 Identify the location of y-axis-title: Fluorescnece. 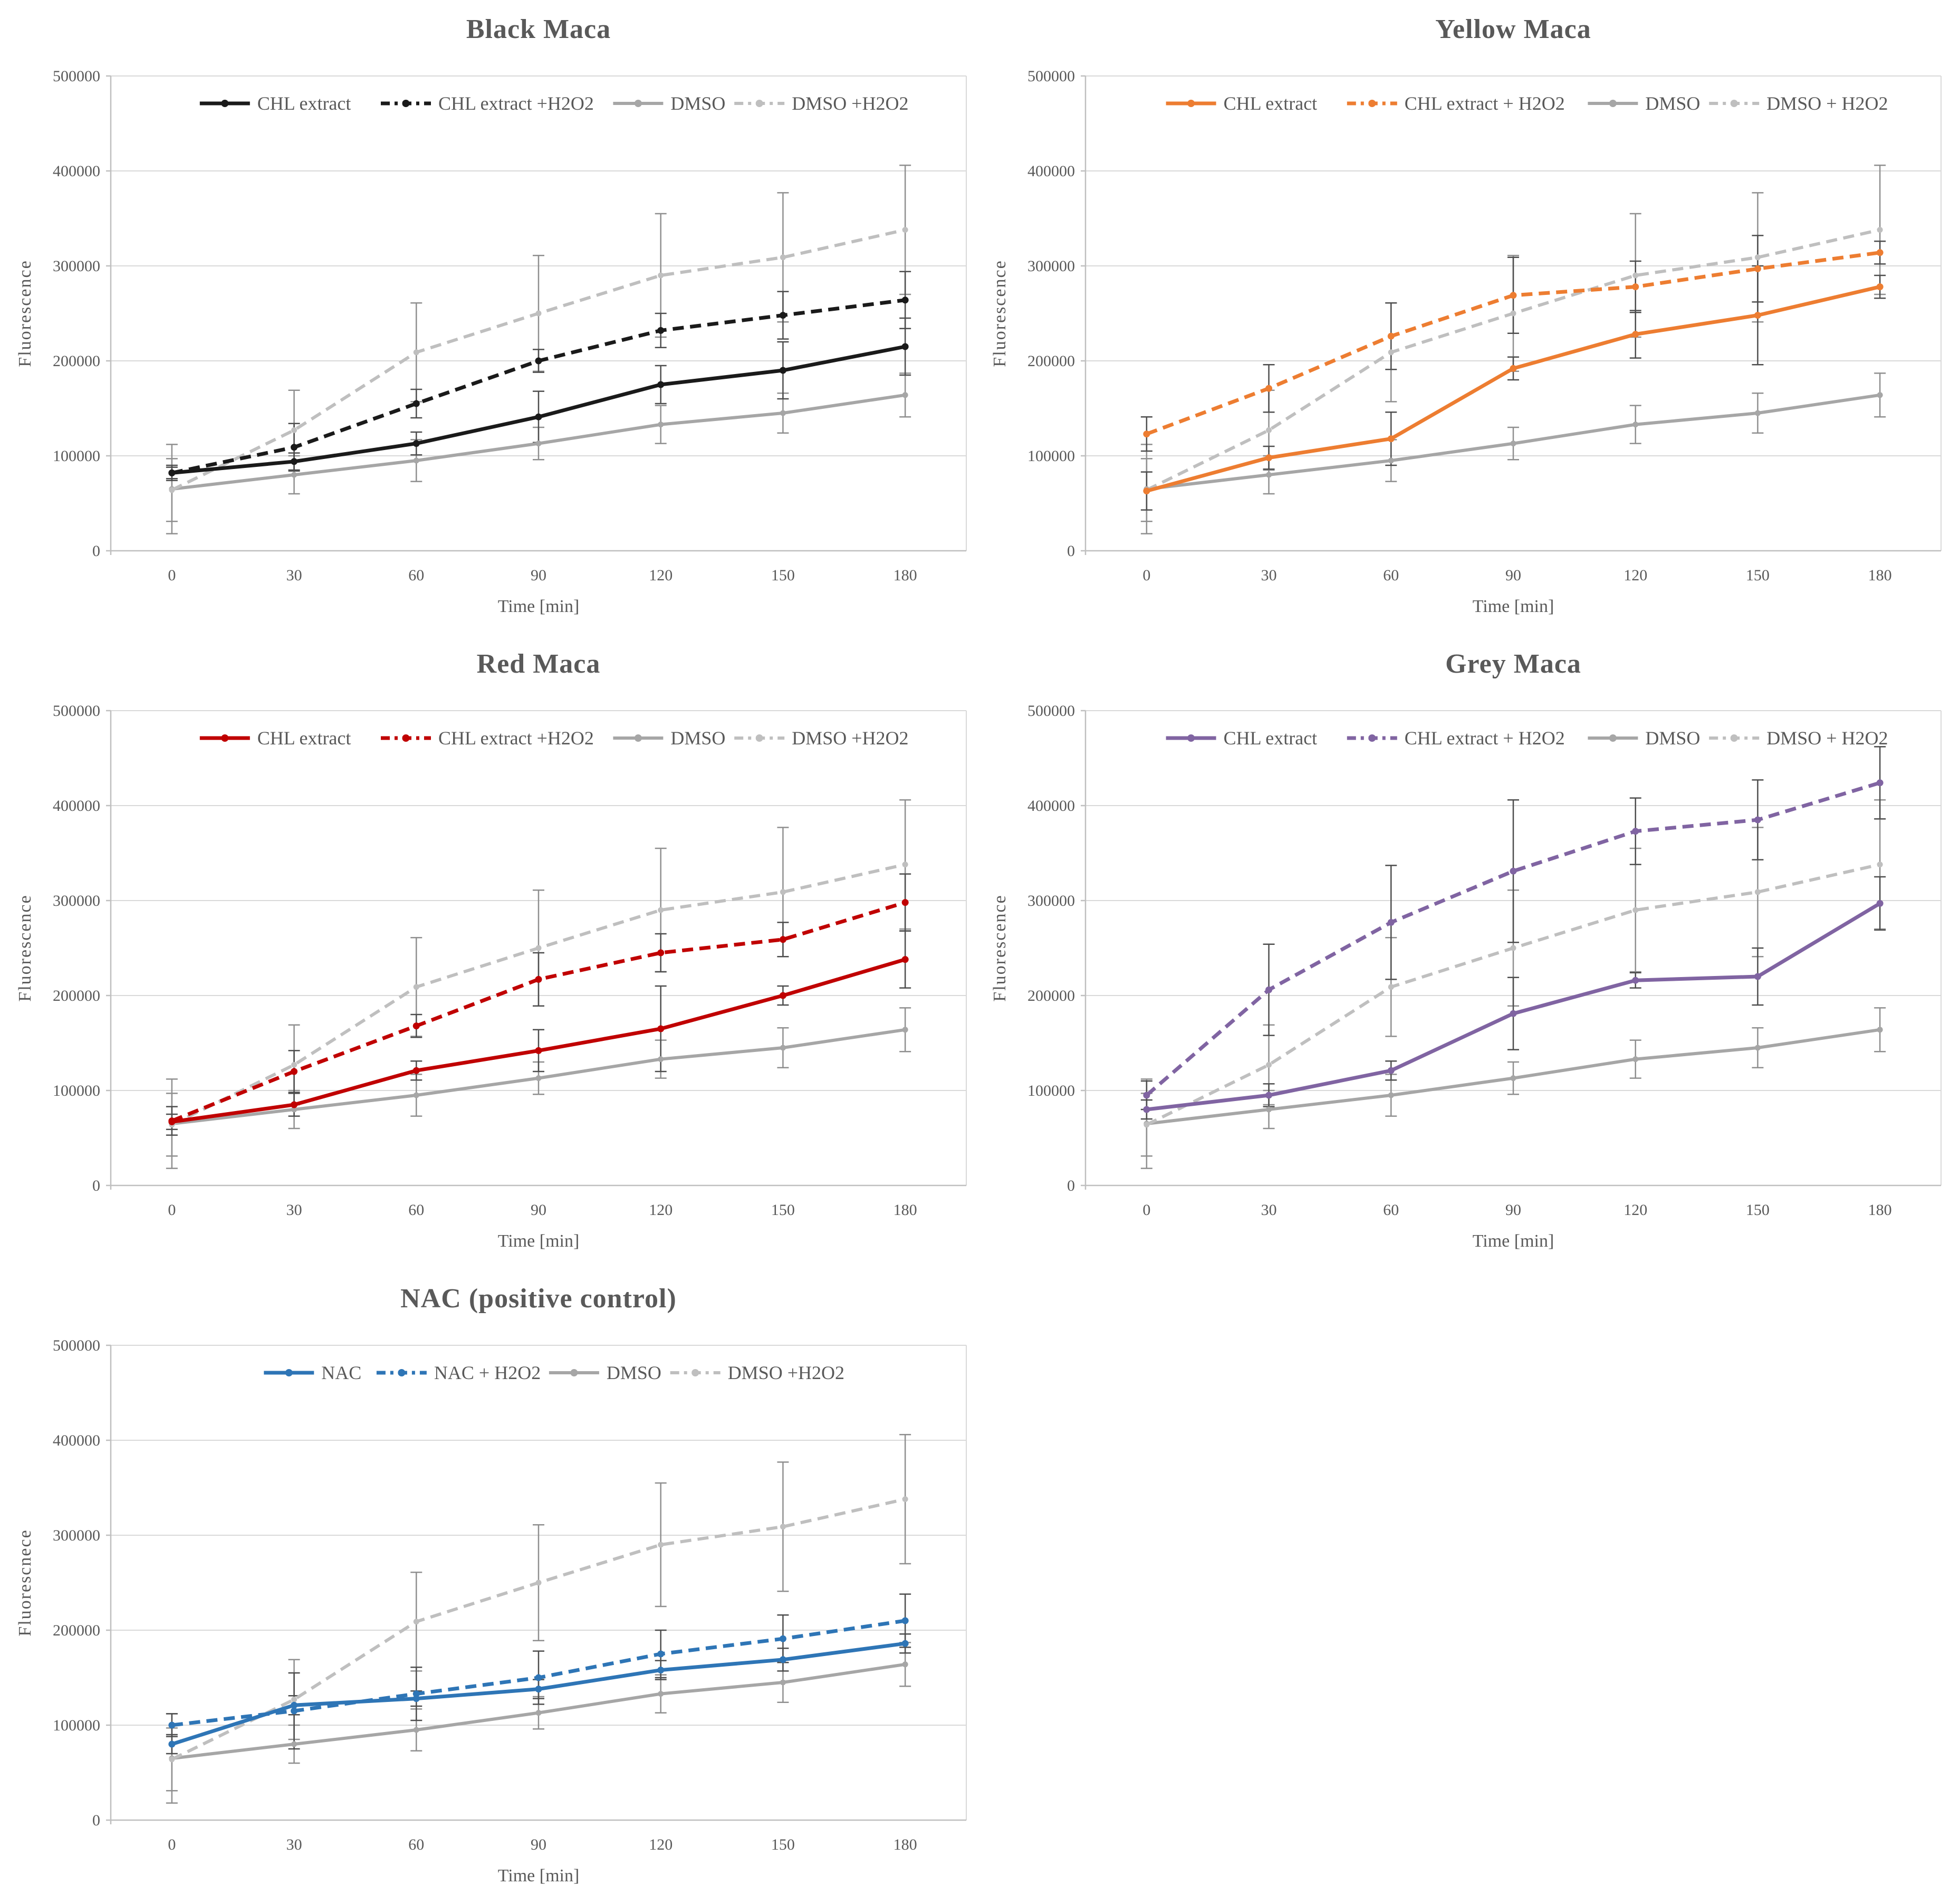
(25, 1582).